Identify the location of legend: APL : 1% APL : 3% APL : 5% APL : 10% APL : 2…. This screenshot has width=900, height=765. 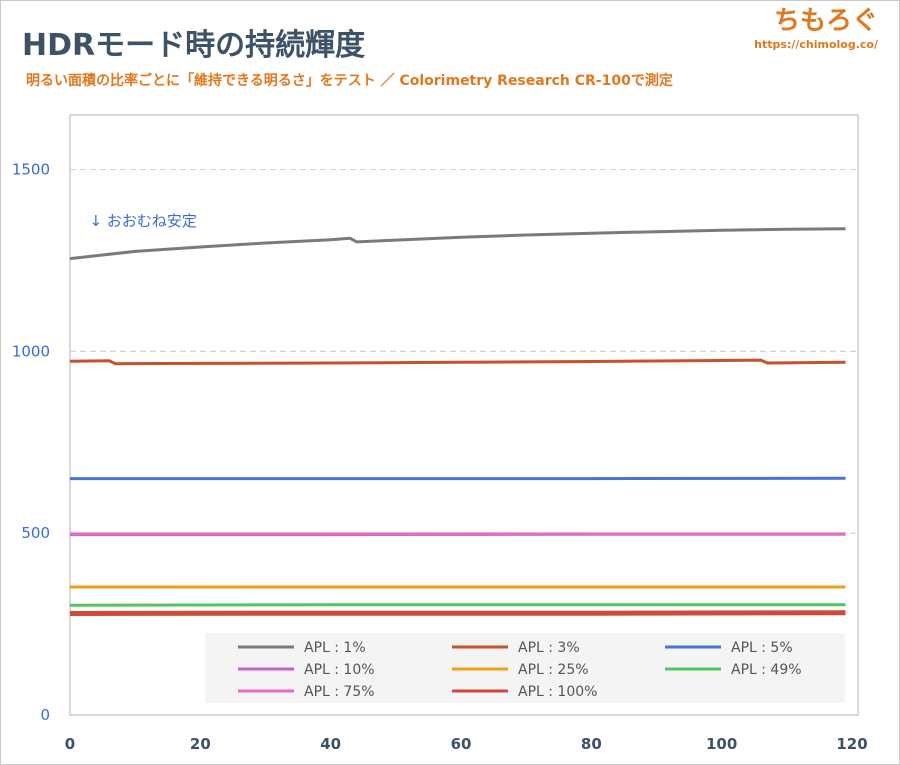
(525, 668).